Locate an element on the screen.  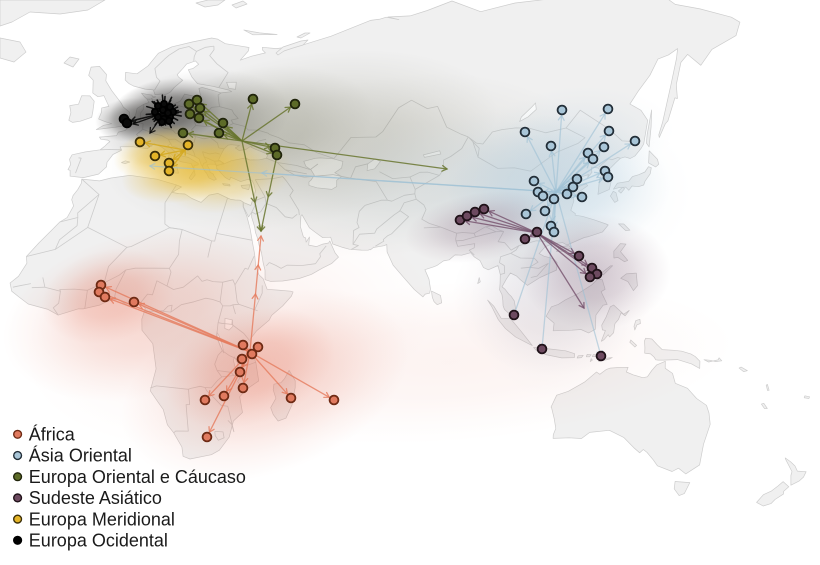
svg-text: Europa Meridional is located at coordinates (102, 519).